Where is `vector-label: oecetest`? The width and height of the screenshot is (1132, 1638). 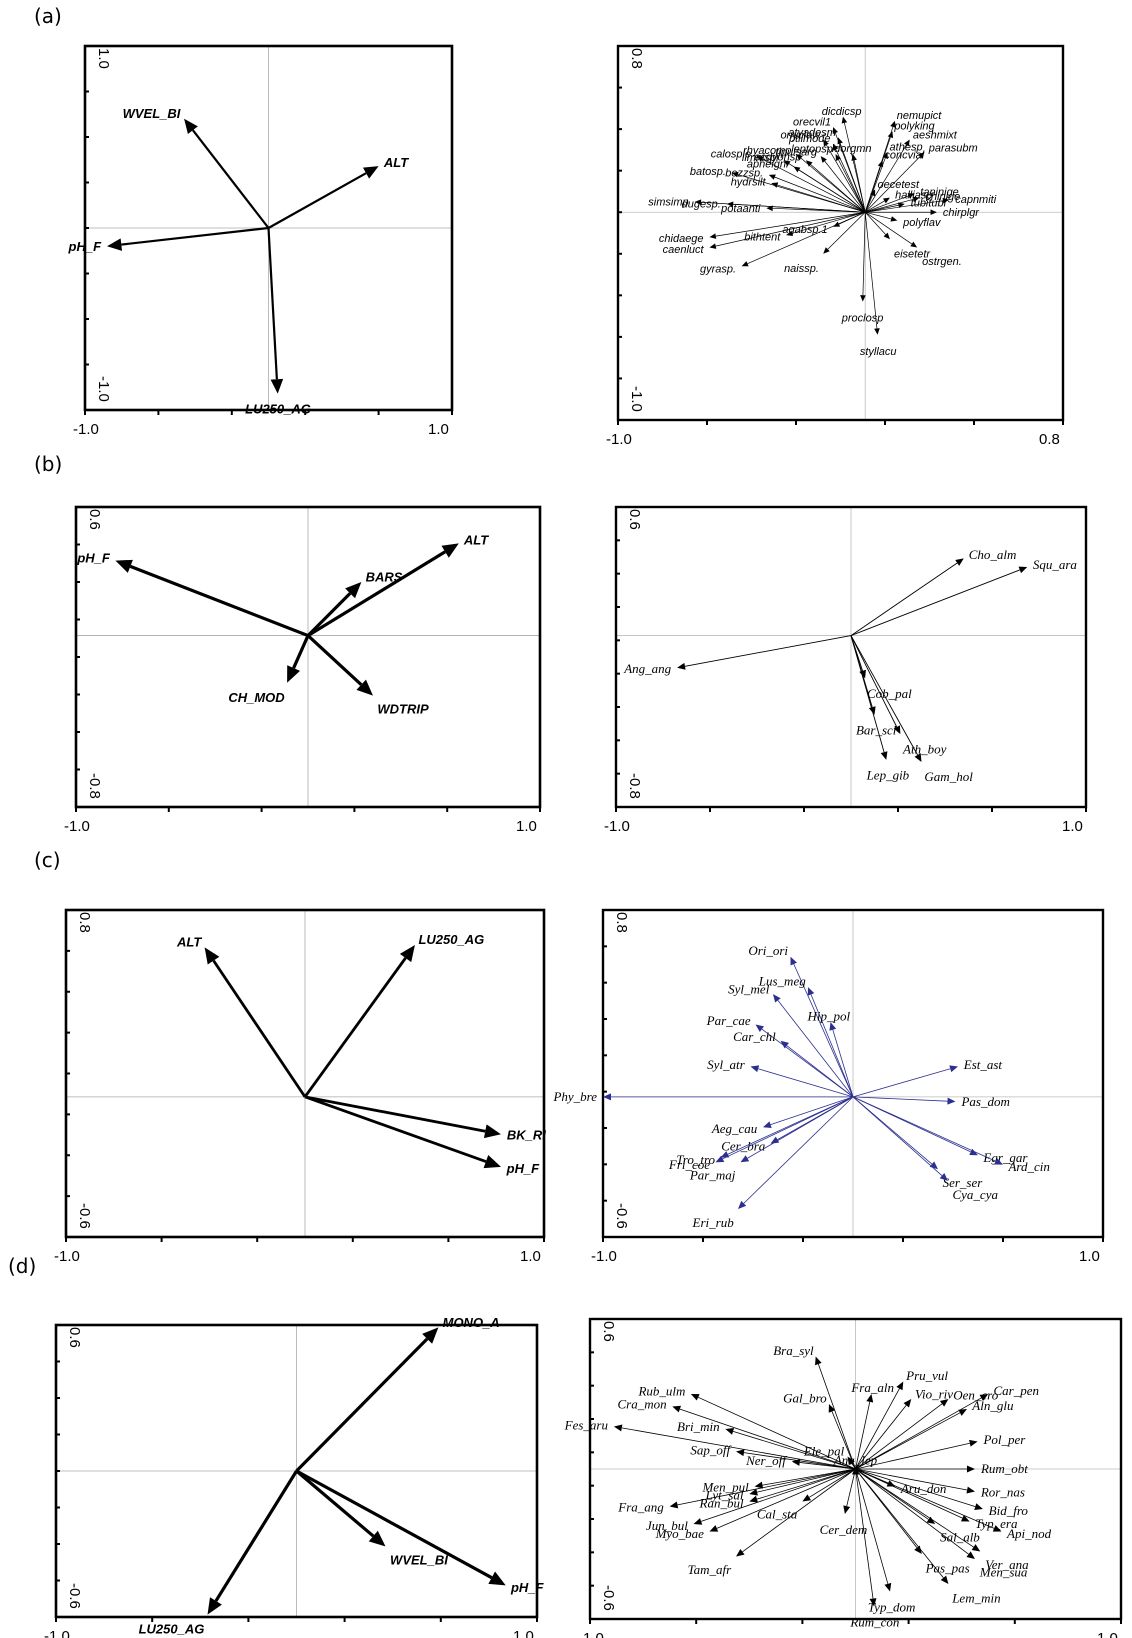 vector-label: oecetest is located at coordinates (898, 185).